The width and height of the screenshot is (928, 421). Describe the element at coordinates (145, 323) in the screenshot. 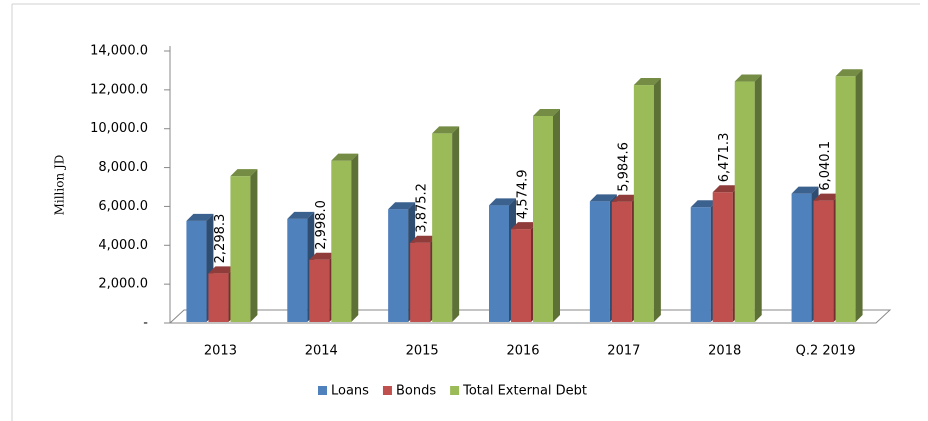

I see `y-tick-label: -` at that location.